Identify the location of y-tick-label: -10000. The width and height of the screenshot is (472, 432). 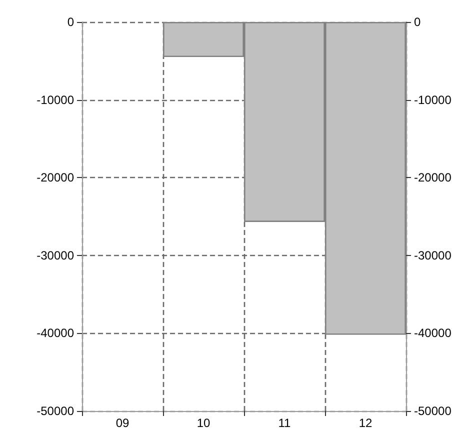
(55, 99).